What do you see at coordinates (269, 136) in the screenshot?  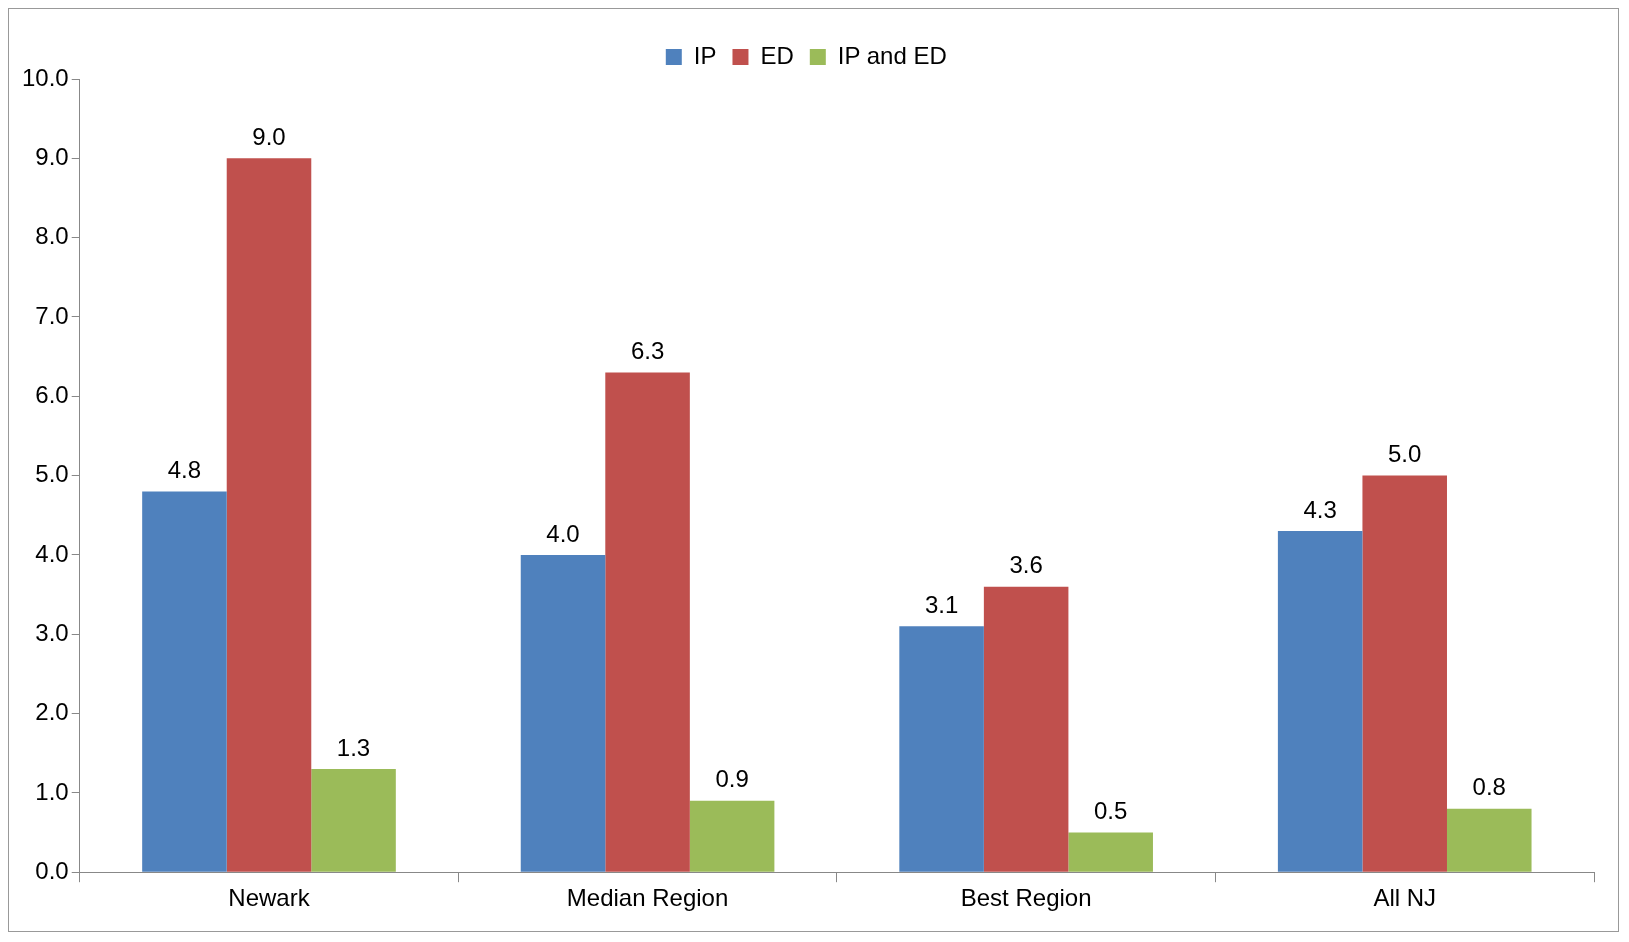 I see `data-label: 9.0` at bounding box center [269, 136].